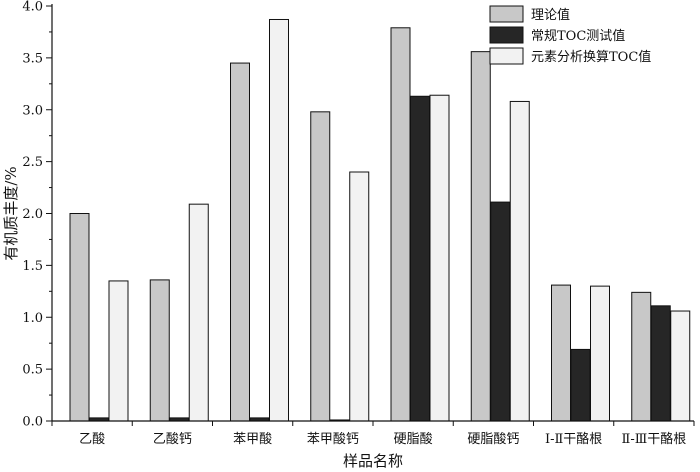 The width and height of the screenshot is (700, 472). Describe the element at coordinates (32, 162) in the screenshot. I see `y-tick-label: 2.5` at that location.